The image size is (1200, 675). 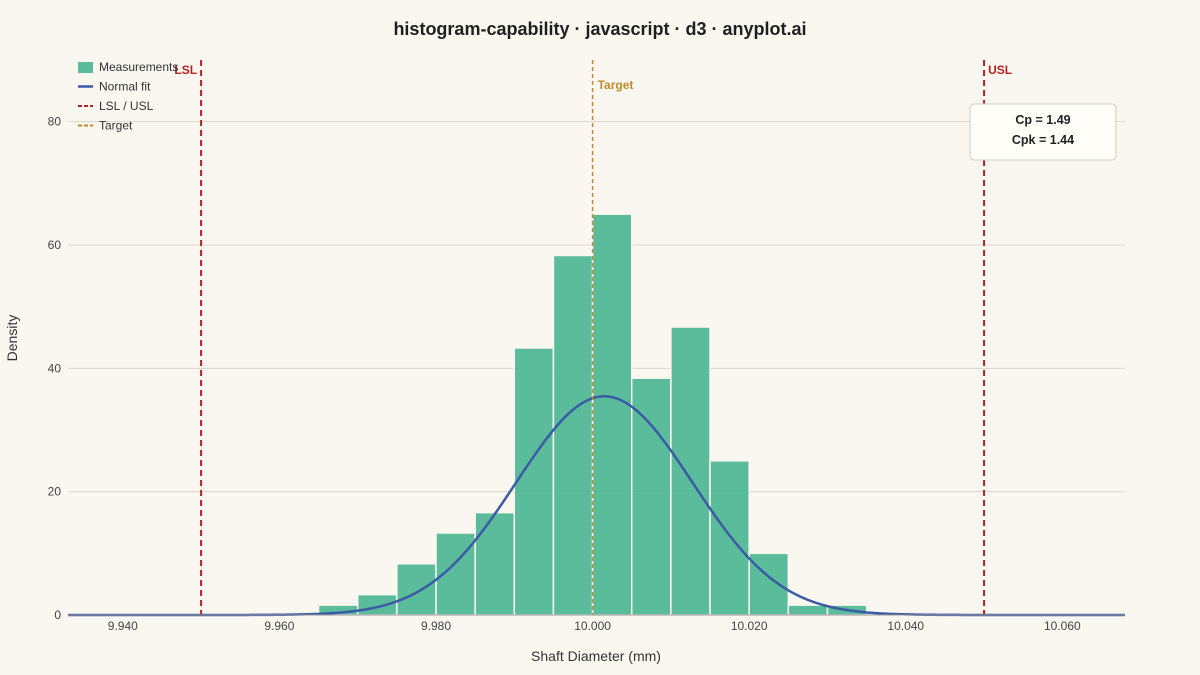 What do you see at coordinates (126, 106) in the screenshot?
I see `legend-label-lsl-usl: LSL / USL` at bounding box center [126, 106].